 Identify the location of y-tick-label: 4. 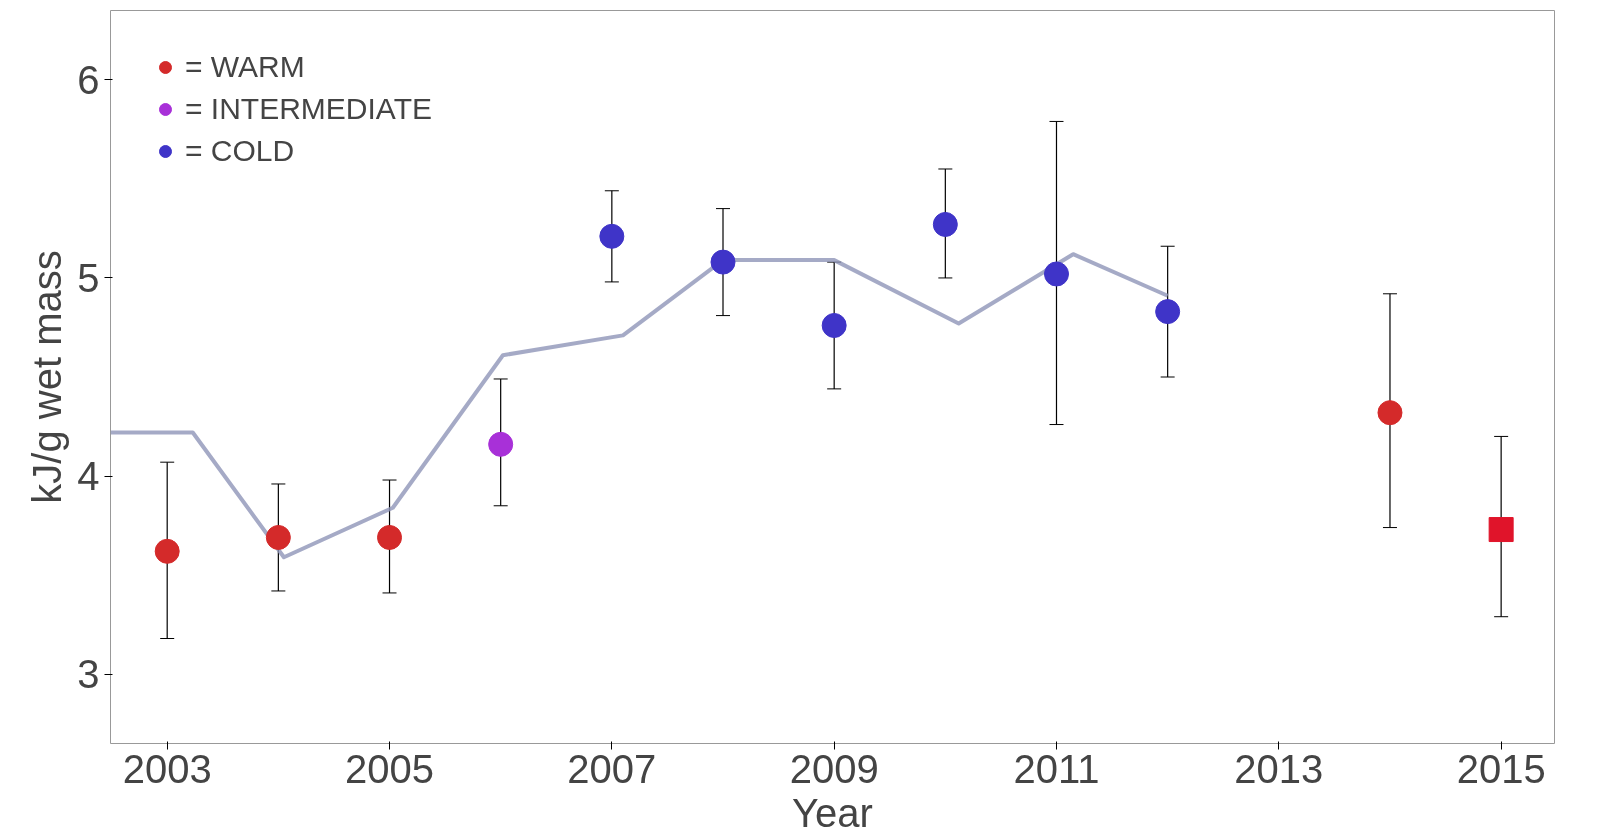
(88, 476).